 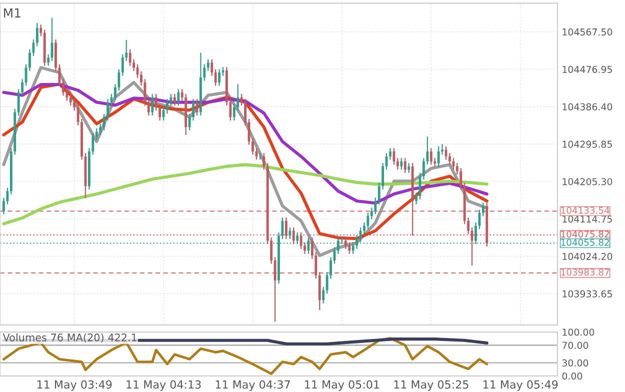 I want to click on ref-line-label: 104075.82, so click(x=585, y=234).